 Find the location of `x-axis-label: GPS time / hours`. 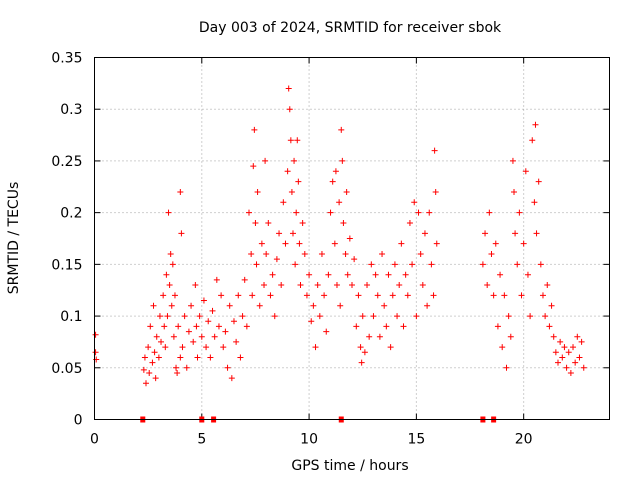

x-axis-label: GPS time / hours is located at coordinates (349, 466).